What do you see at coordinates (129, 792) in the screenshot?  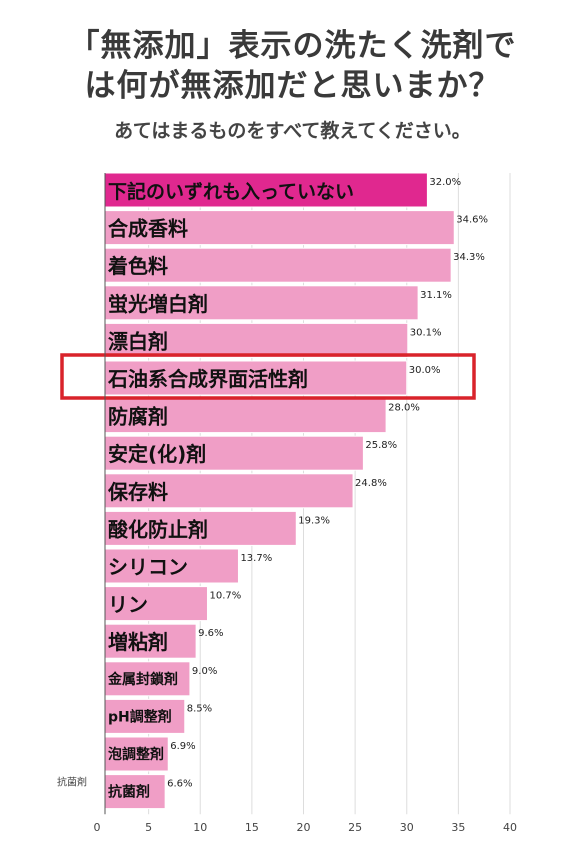 I see `bar-category-label: 抗菌剤` at bounding box center [129, 792].